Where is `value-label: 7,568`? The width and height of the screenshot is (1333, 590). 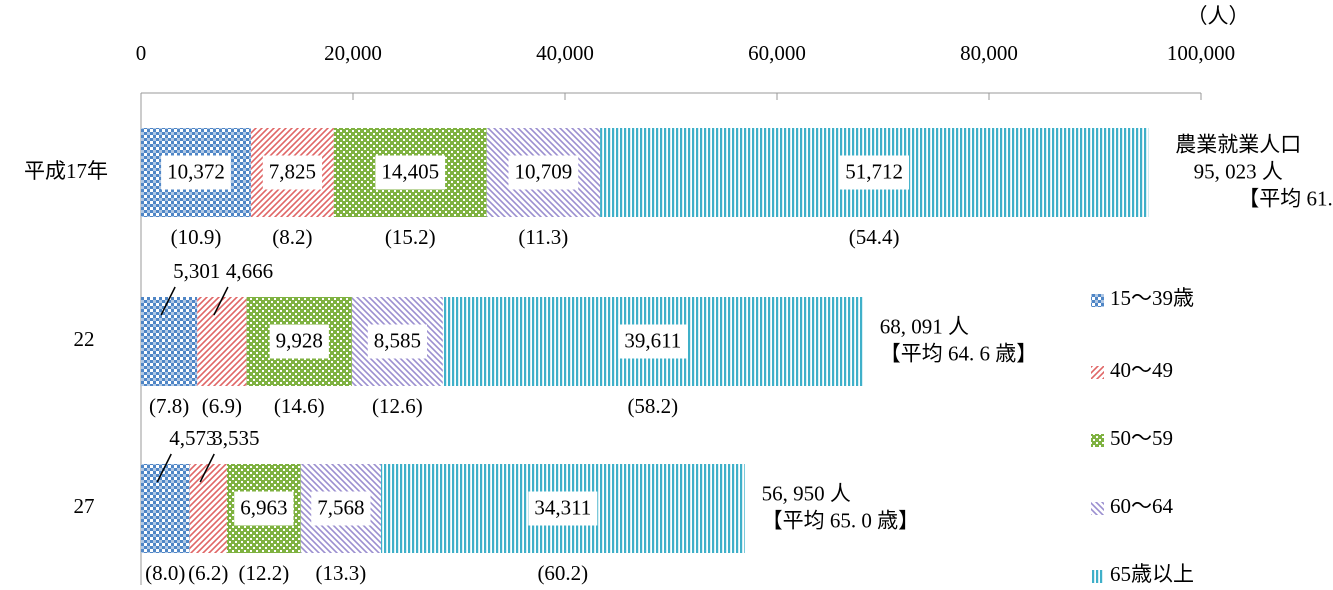 value-label: 7,568 is located at coordinates (340, 507).